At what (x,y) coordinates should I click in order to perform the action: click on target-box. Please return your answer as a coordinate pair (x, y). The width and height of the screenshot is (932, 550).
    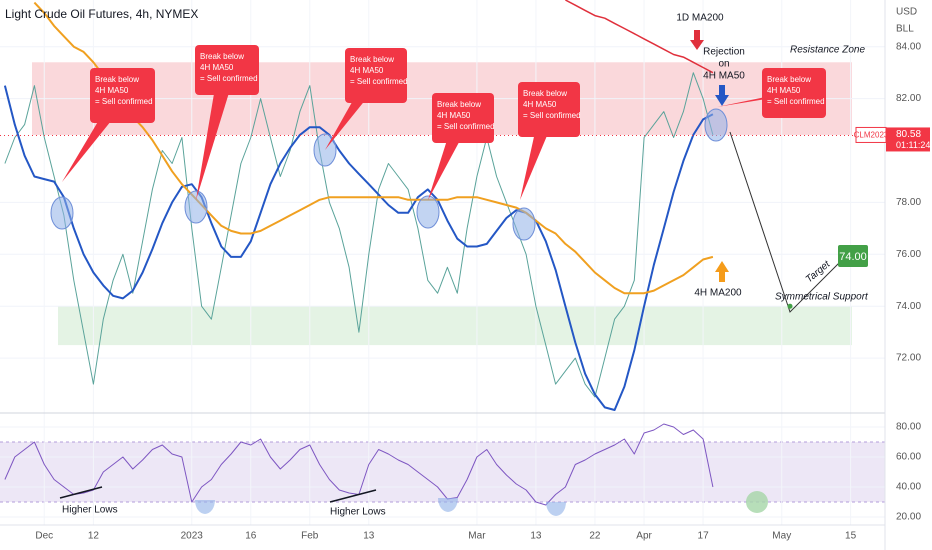
    Looking at the image, I should click on (853, 256).